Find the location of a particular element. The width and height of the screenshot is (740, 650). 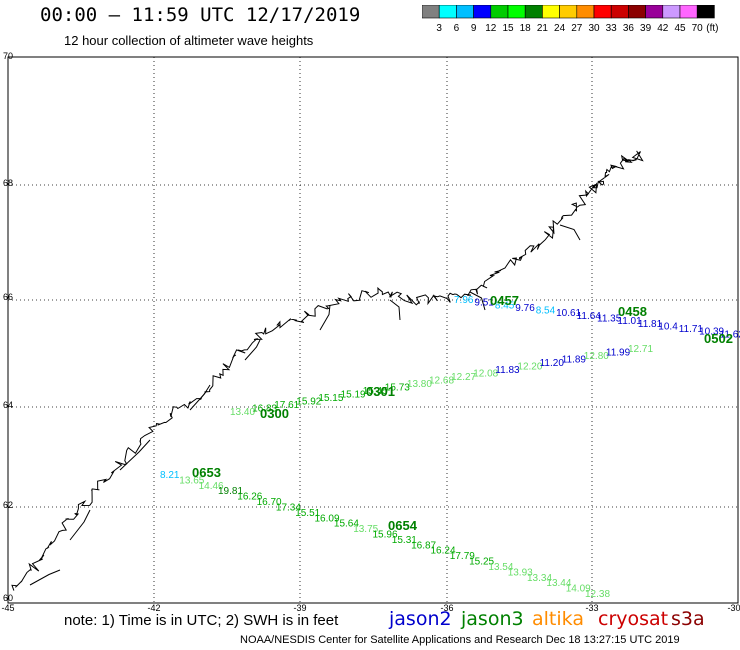

longitude-label: -30 is located at coordinates (733, 608).